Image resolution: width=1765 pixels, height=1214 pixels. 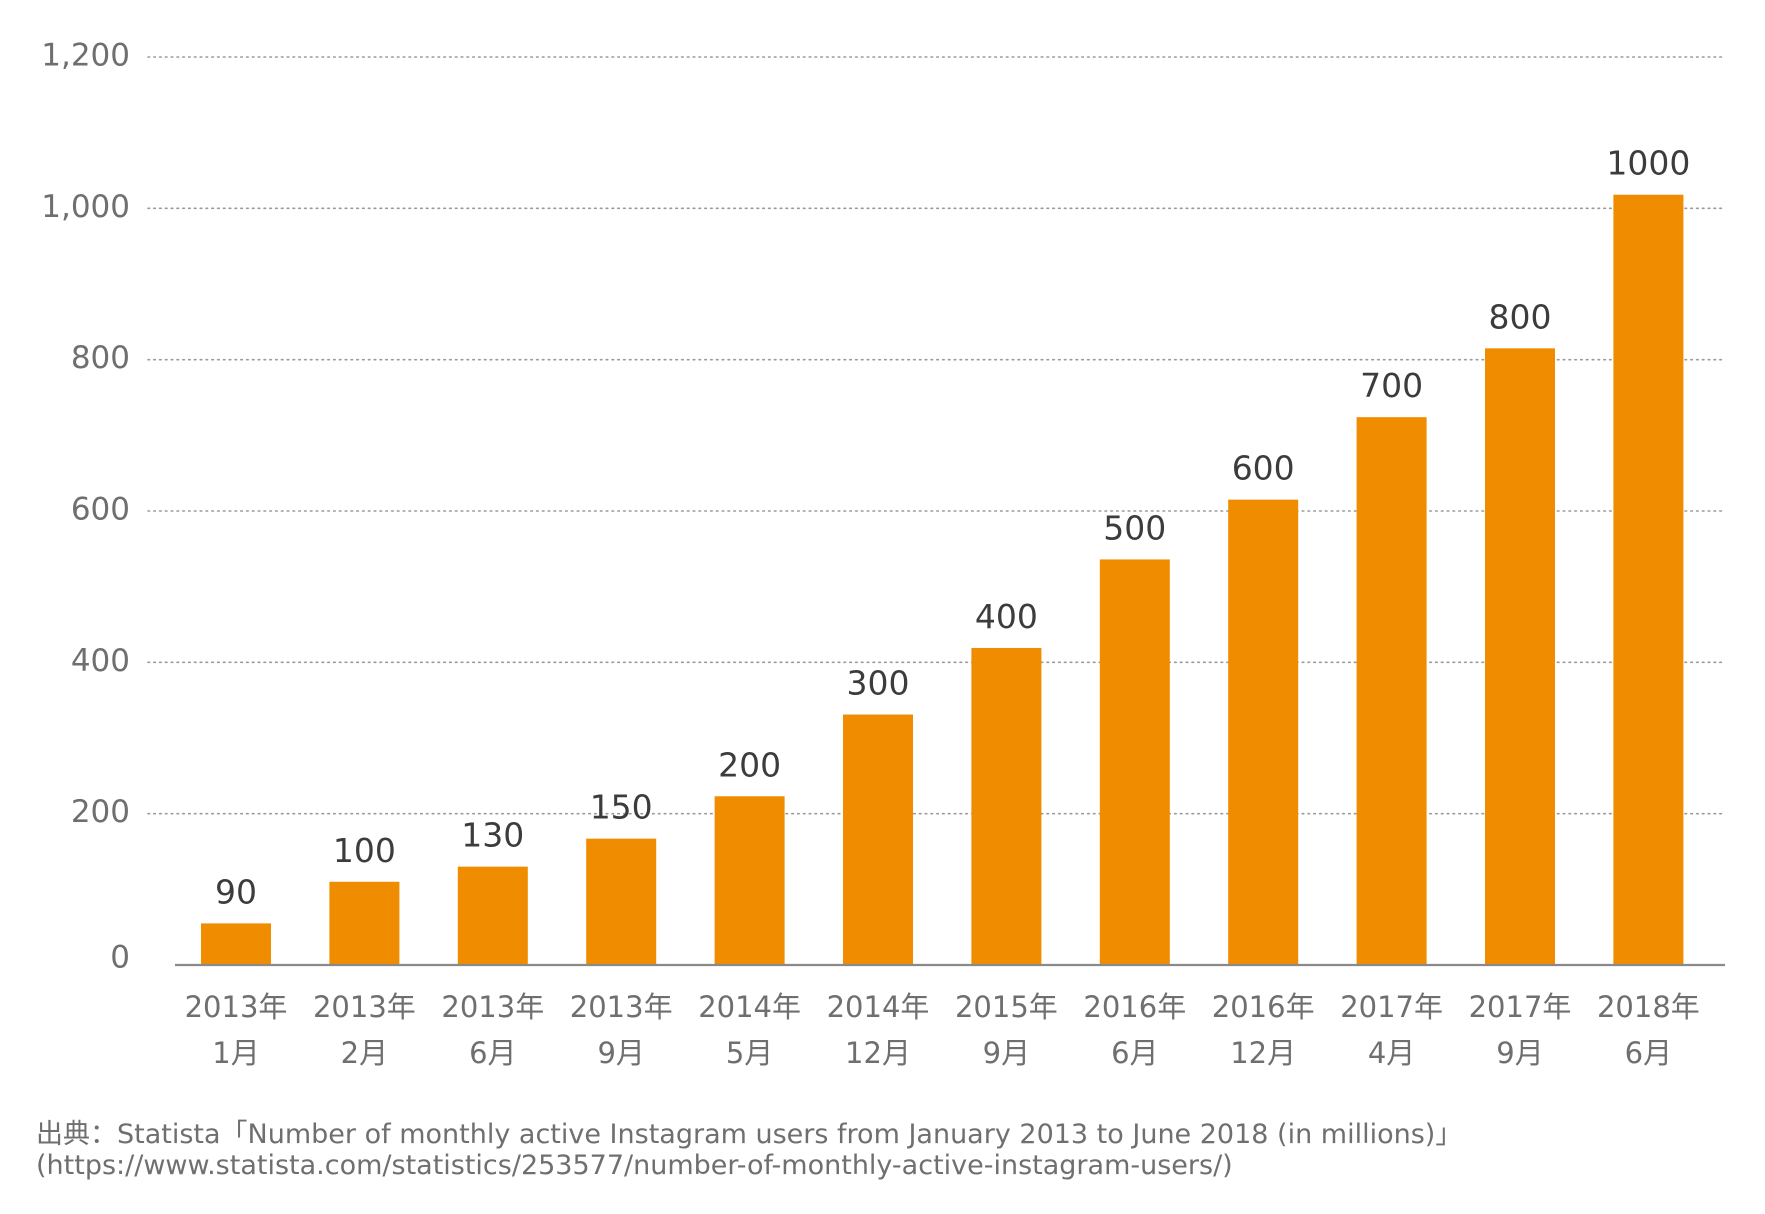 What do you see at coordinates (236, 891) in the screenshot?
I see `data-label: 90` at bounding box center [236, 891].